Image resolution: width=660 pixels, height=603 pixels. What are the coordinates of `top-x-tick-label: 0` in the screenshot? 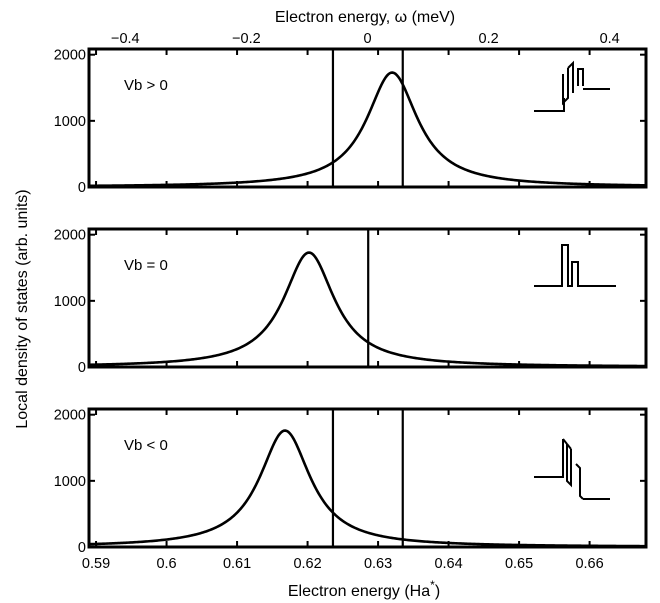 It's located at (367, 39).